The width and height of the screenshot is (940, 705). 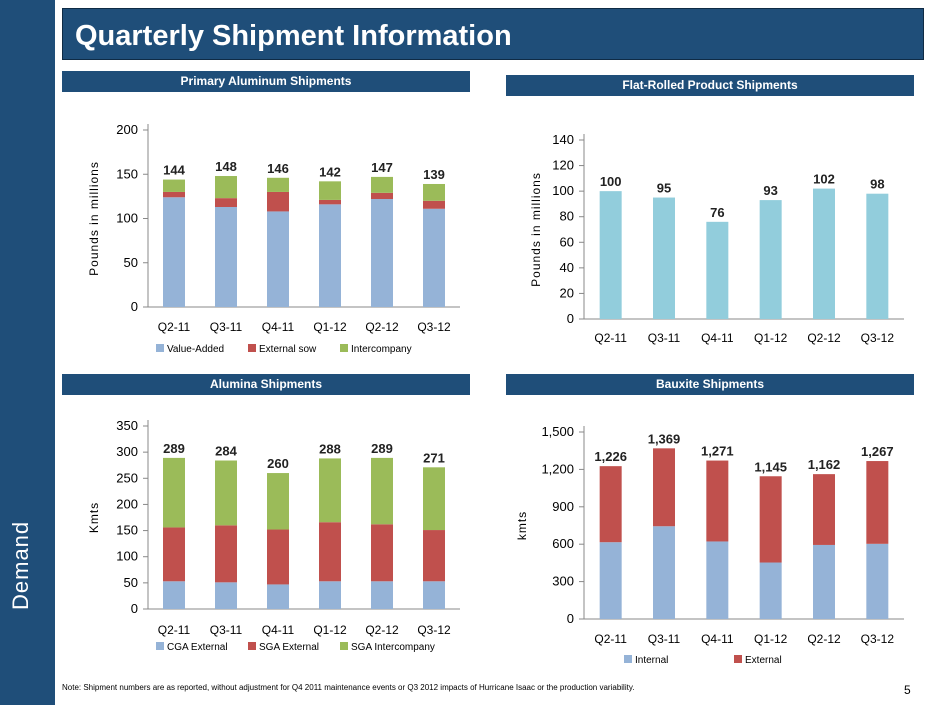 I want to click on legend-label: SGA External, so click(x=289, y=647).